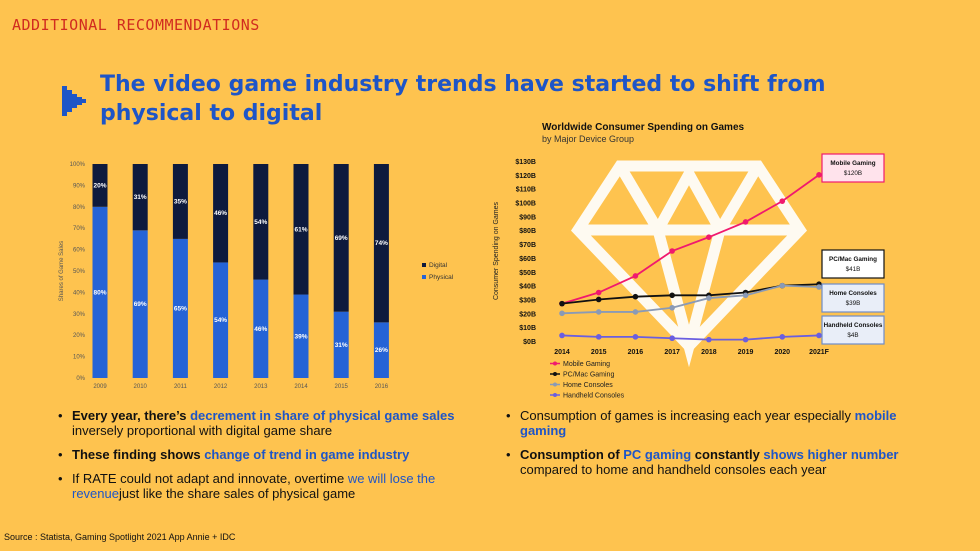  I want to click on chart-title: Worldwide Consumer Spending on Games, so click(643, 127).